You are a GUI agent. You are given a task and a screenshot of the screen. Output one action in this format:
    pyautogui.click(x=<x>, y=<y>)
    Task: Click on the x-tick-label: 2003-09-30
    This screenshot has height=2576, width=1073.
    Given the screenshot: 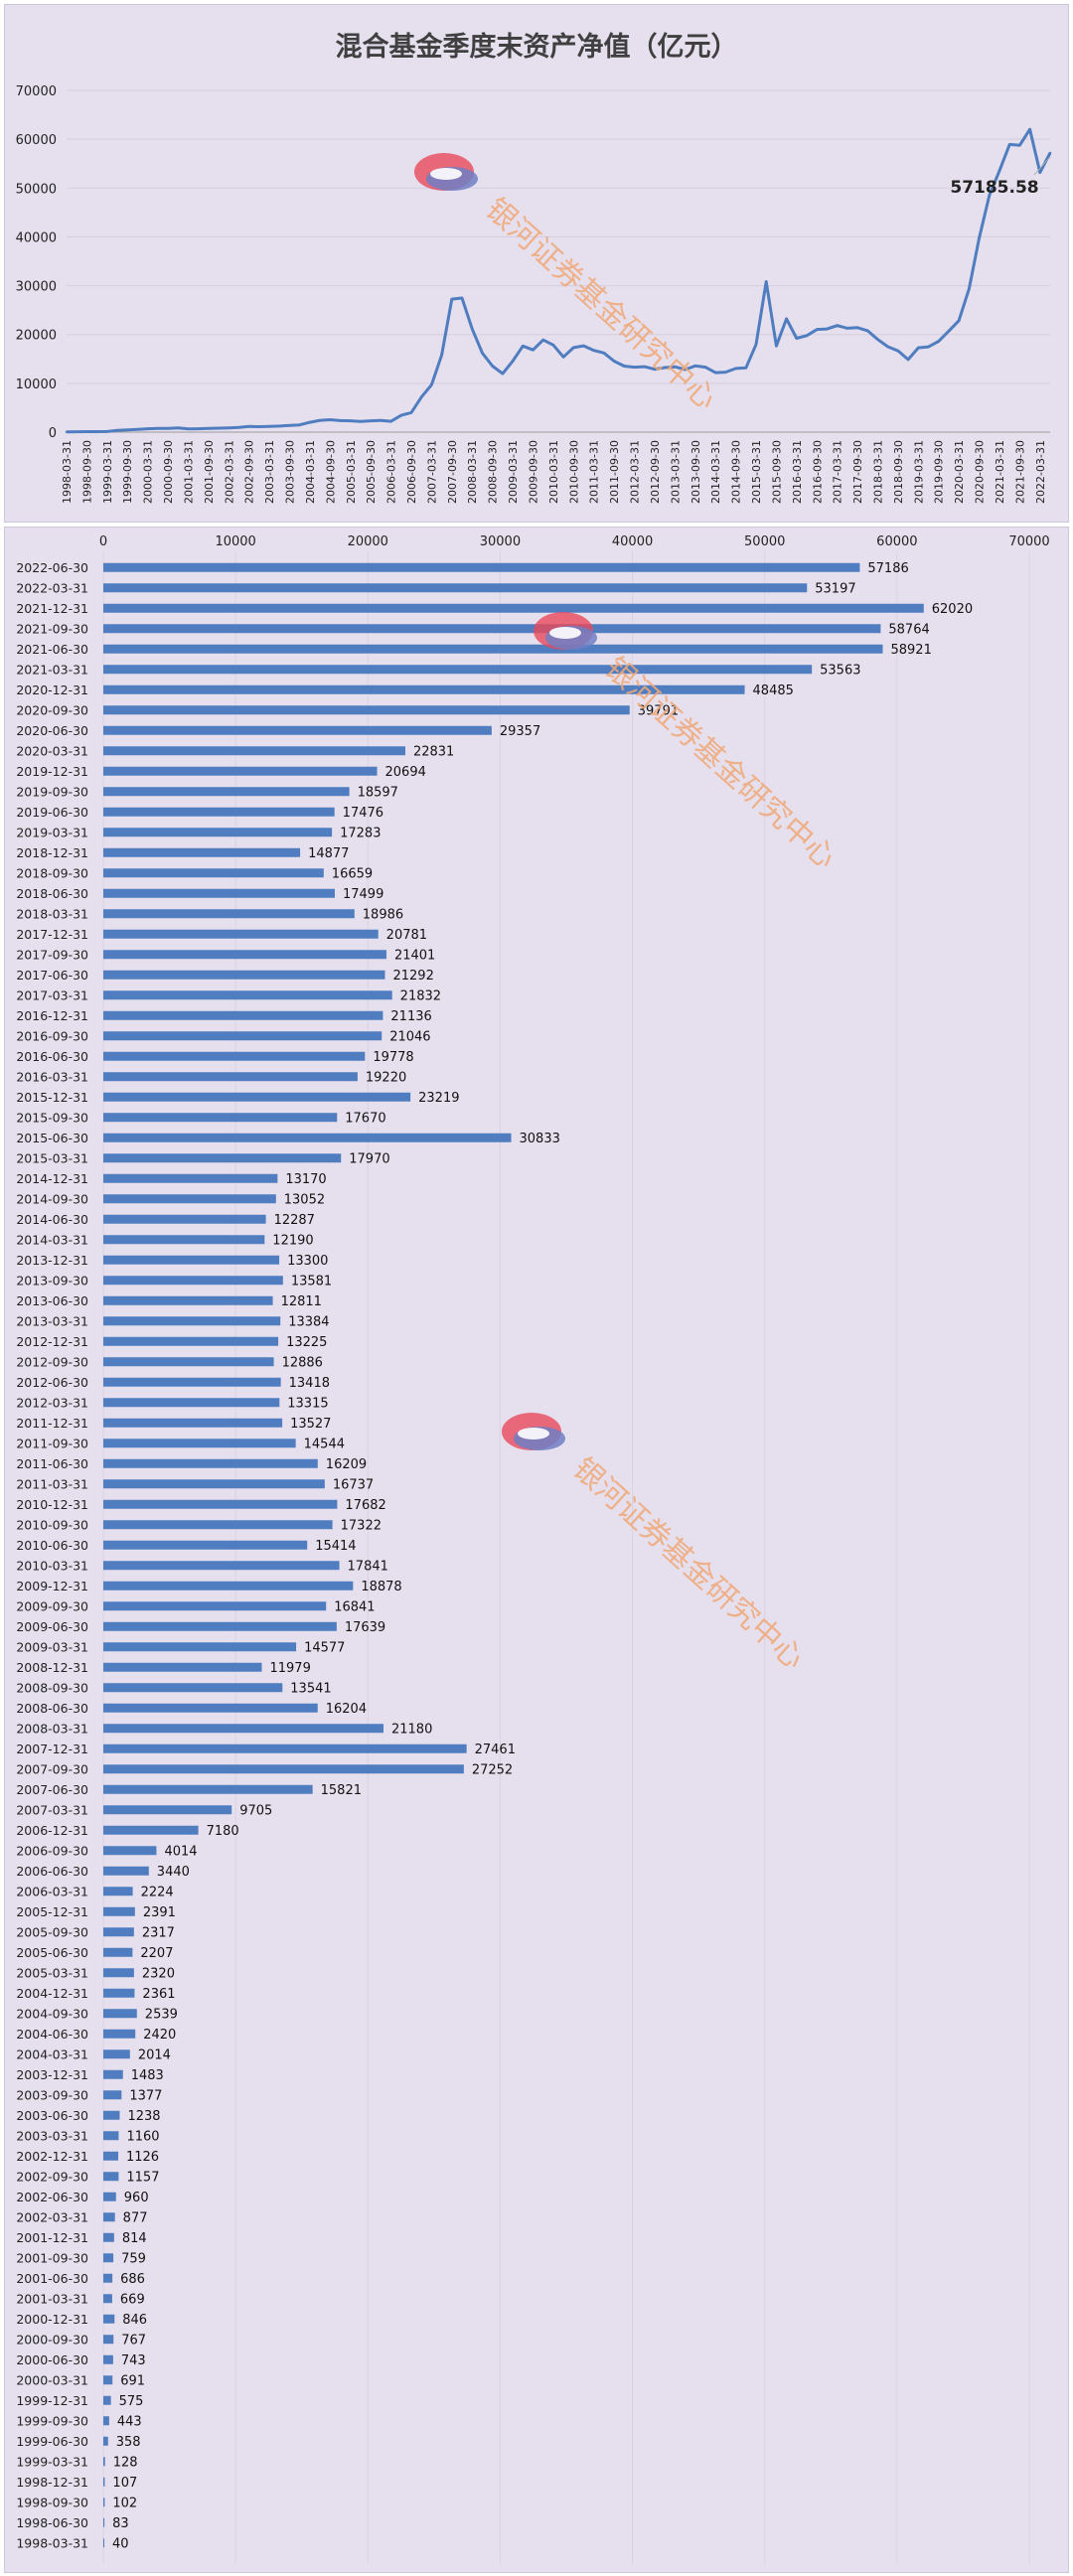 What is the action you would take?
    pyautogui.click(x=290, y=472)
    